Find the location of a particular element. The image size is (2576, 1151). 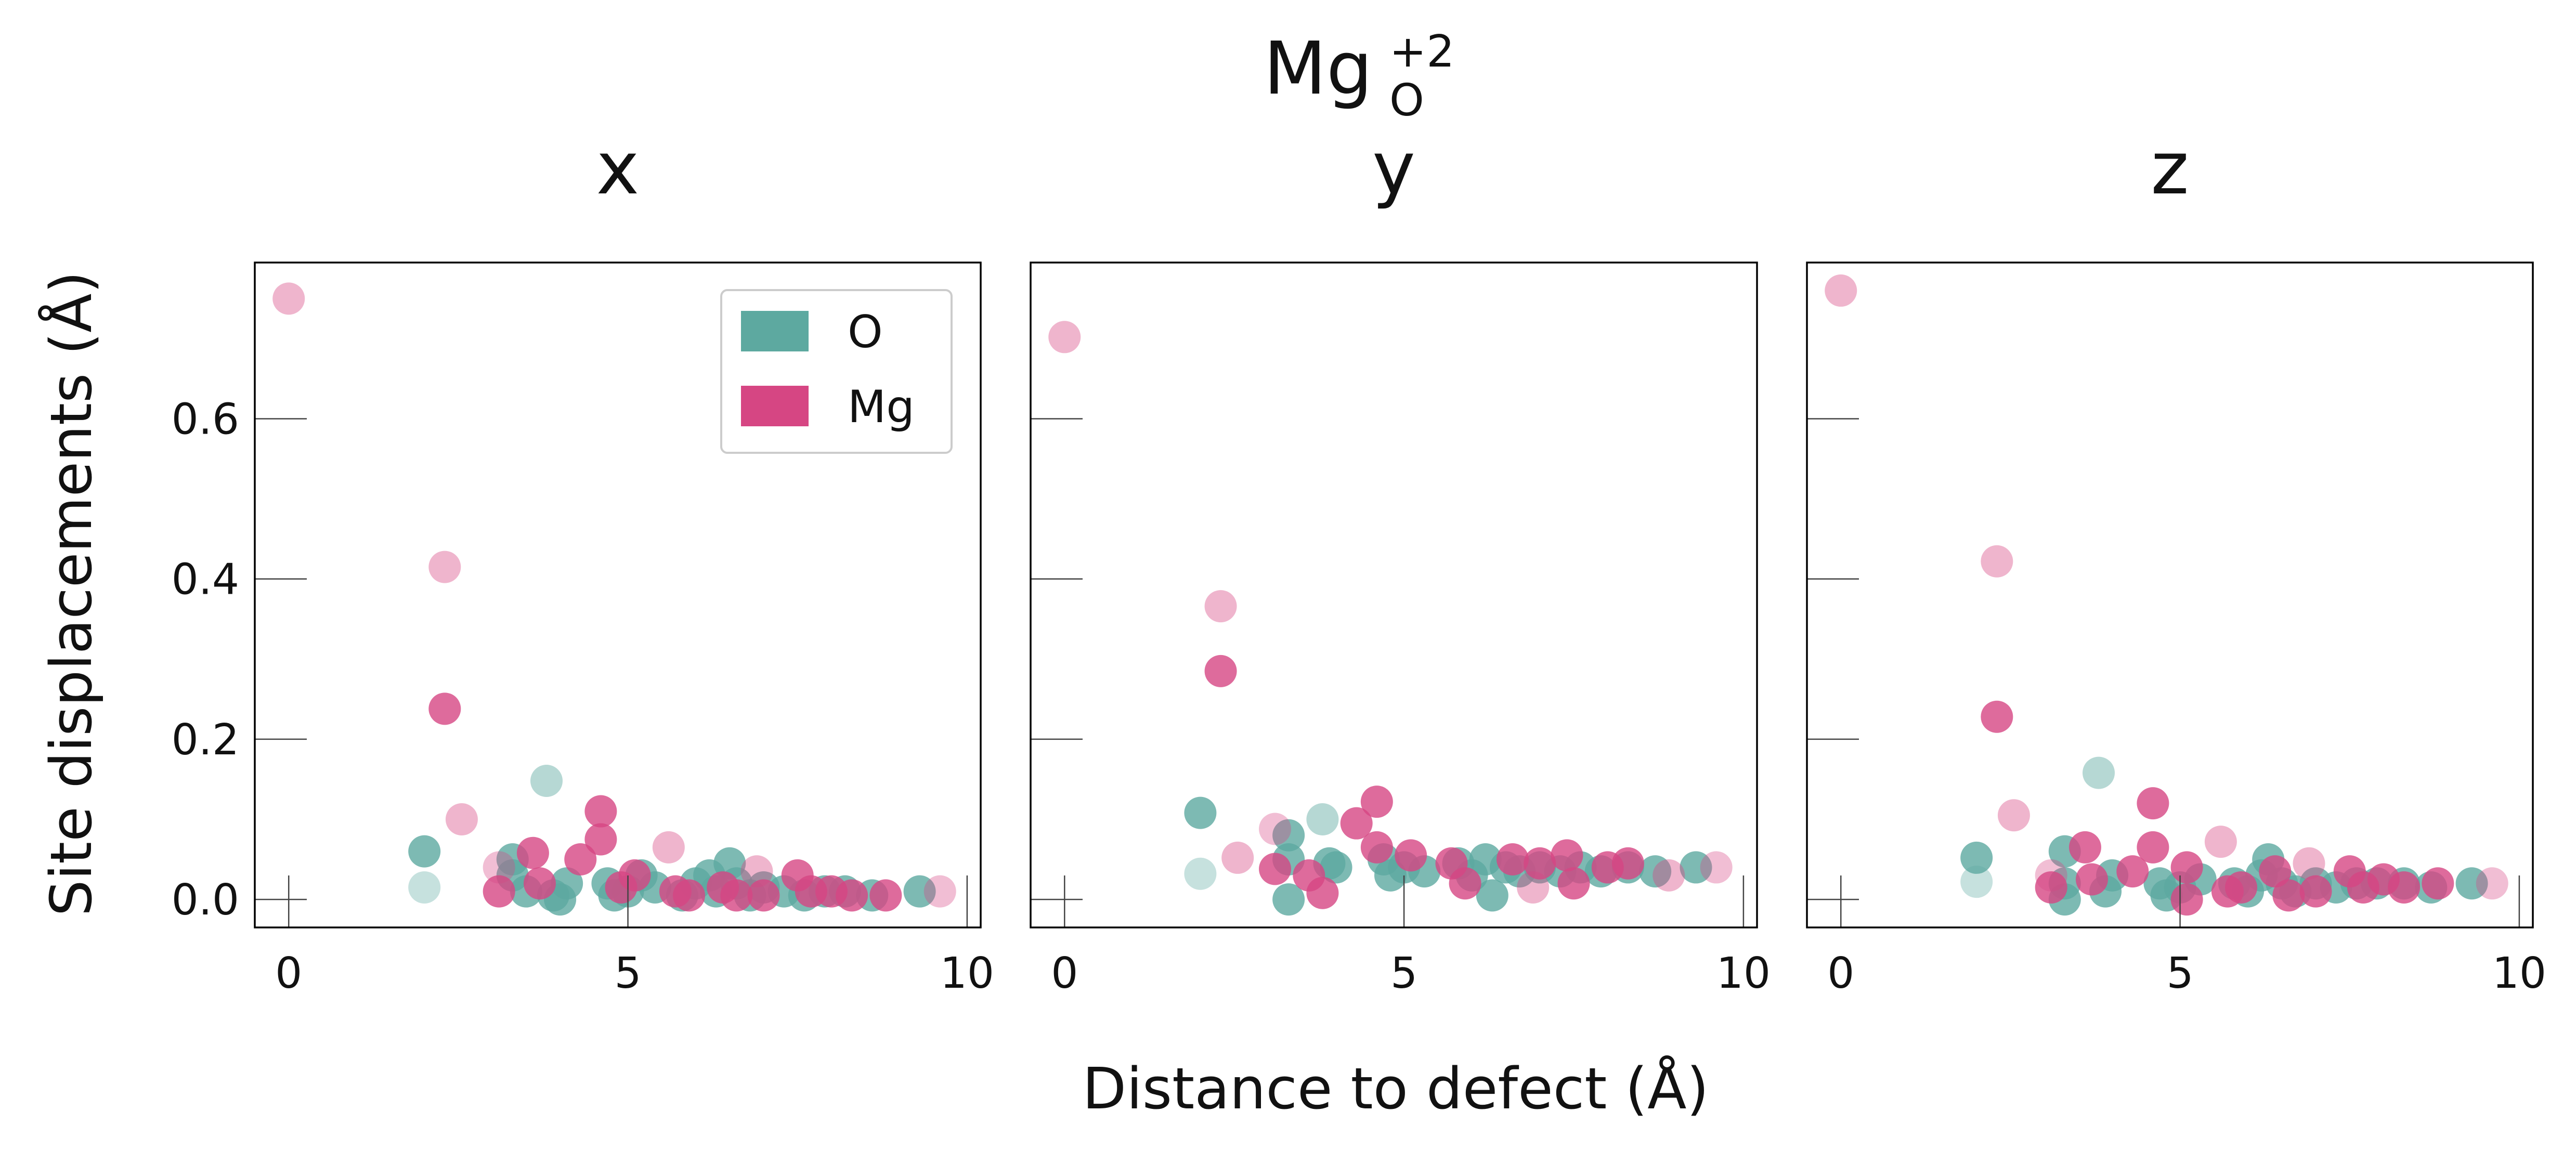

xtick-label-z-0: 0 is located at coordinates (1840, 974).